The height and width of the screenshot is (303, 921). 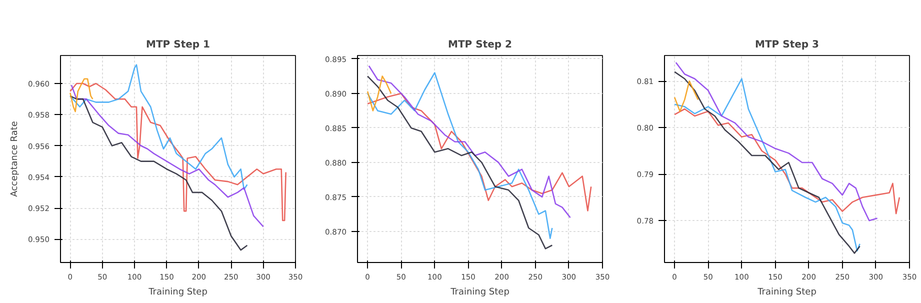 What do you see at coordinates (480, 45) in the screenshot?
I see `chart-title: MTP Step 2` at bounding box center [480, 45].